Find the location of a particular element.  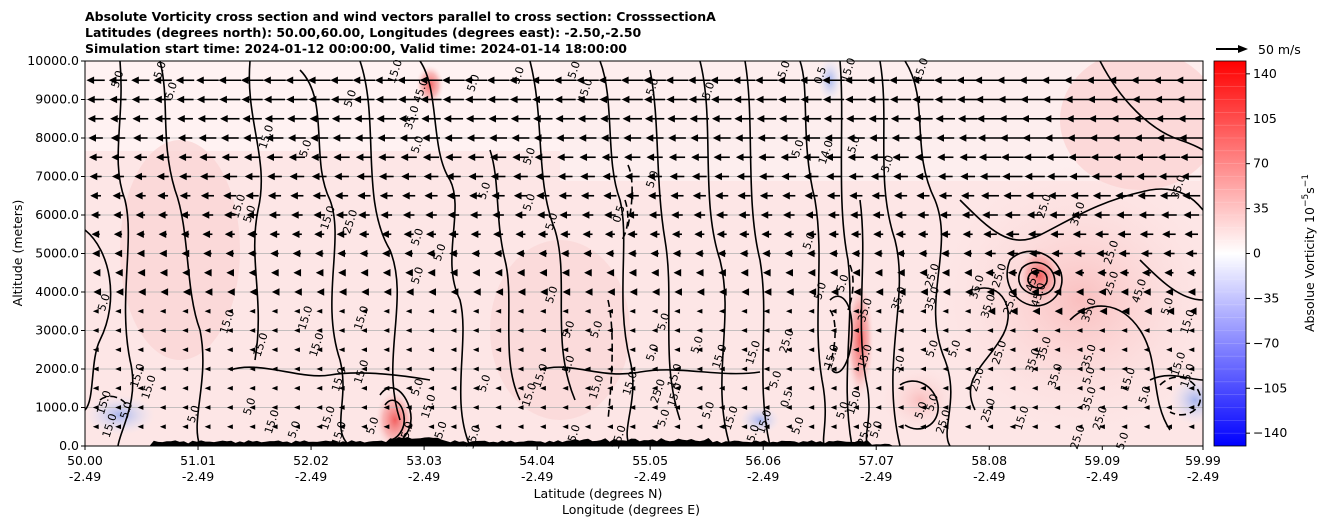

y-tick-label: 4000.0 is located at coordinates (57, 291).